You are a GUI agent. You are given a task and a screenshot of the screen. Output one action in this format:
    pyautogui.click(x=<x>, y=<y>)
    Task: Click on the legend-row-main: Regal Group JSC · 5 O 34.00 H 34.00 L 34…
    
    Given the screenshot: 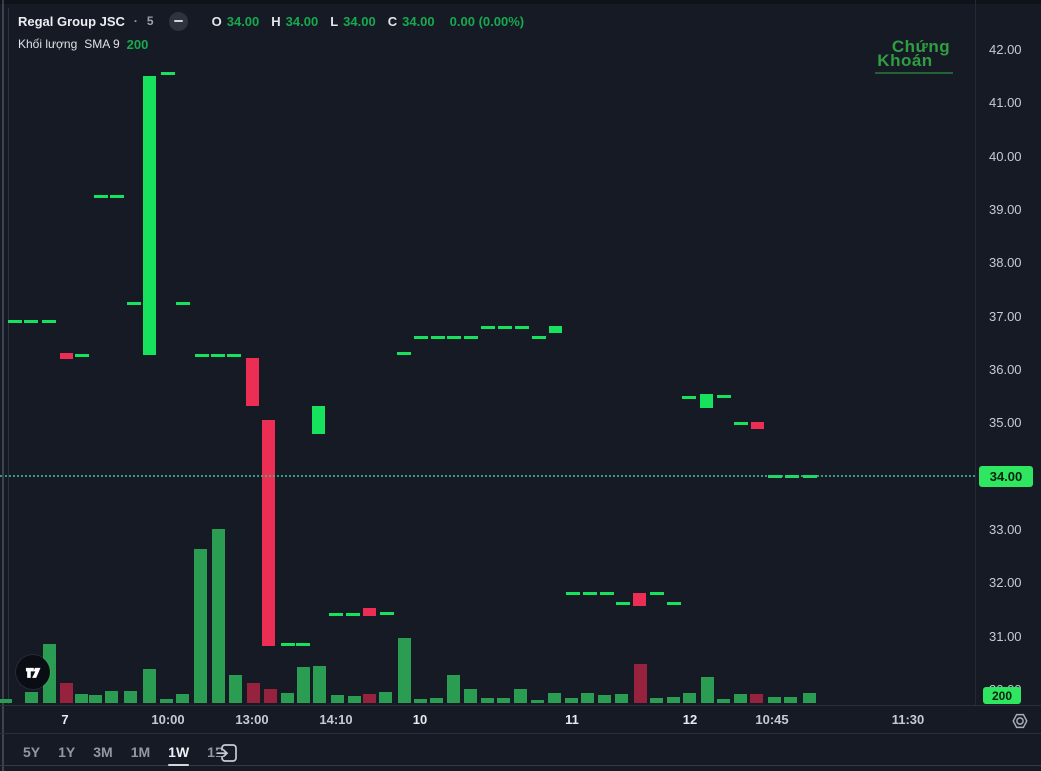 What is the action you would take?
    pyautogui.click(x=271, y=21)
    